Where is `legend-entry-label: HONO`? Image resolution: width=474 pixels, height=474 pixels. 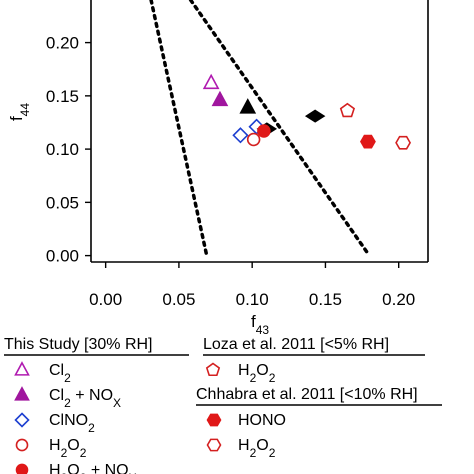 legend-entry-label: HONO is located at coordinates (262, 420).